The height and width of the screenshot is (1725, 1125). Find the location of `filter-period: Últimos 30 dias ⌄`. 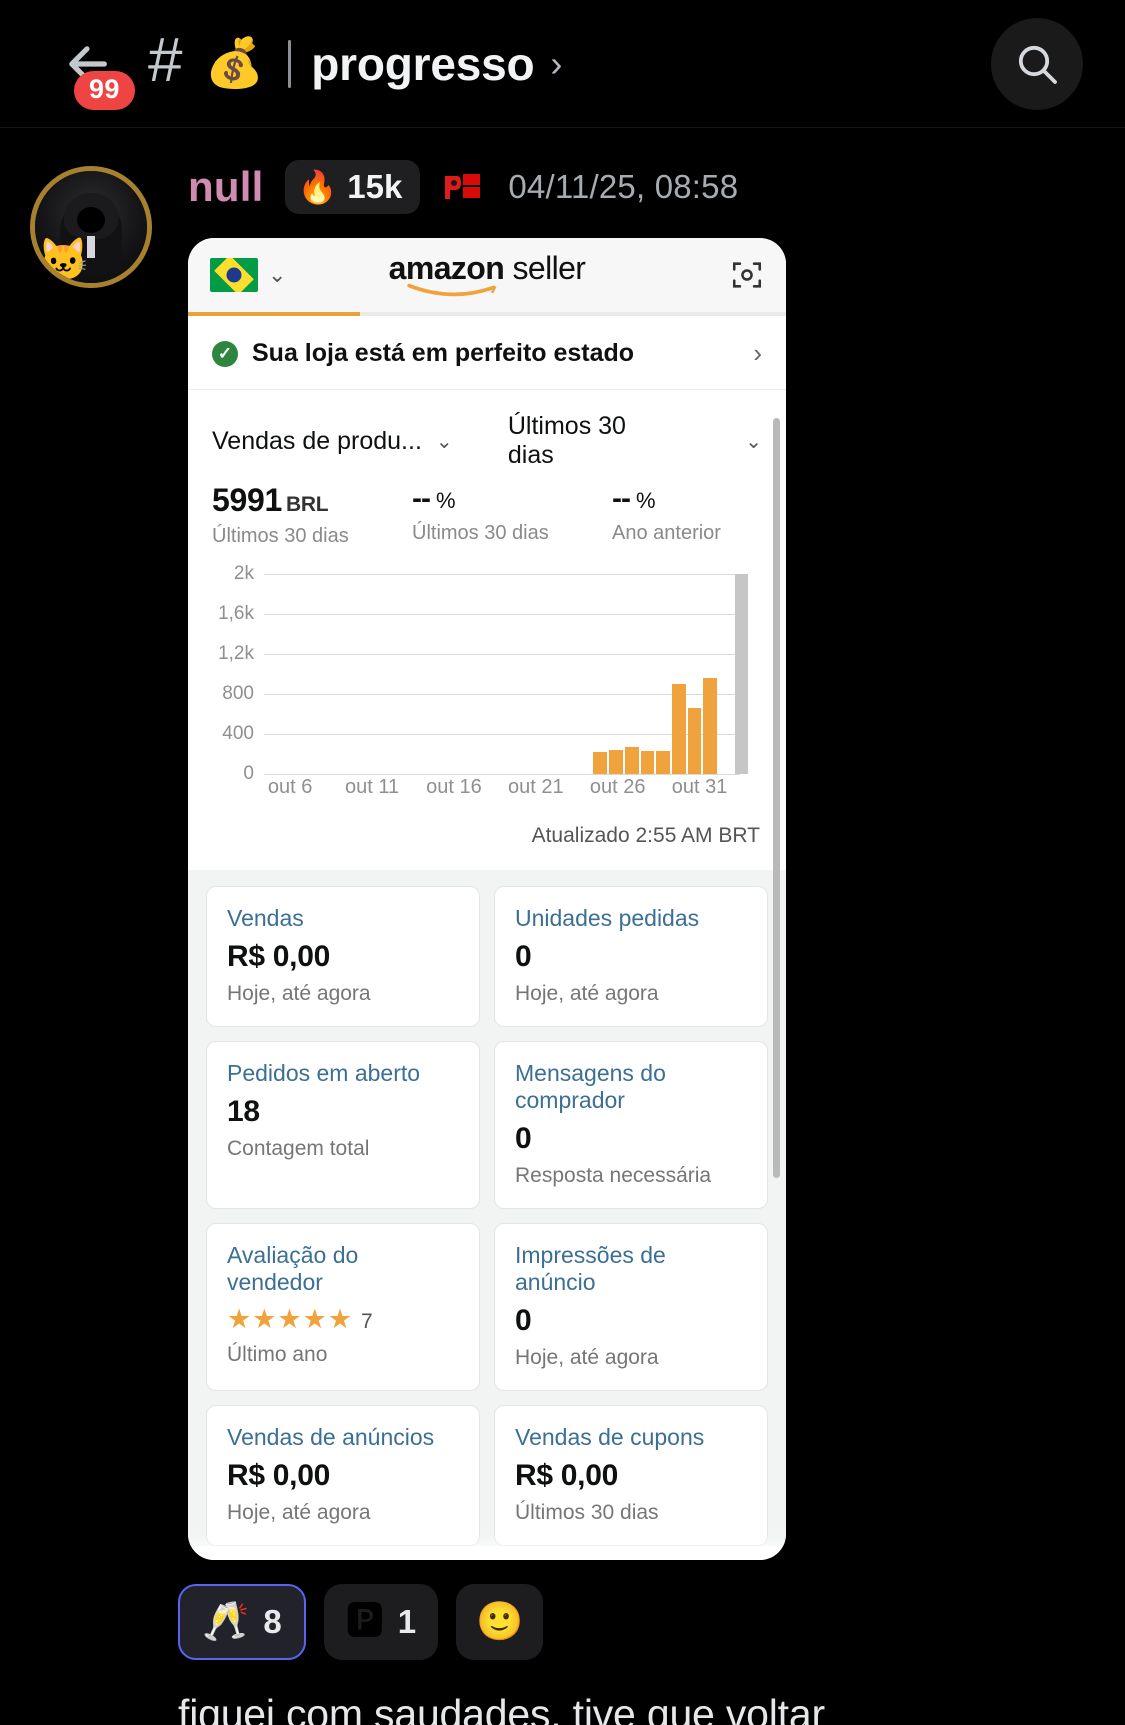

filter-period: Últimos 30 dias ⌄ is located at coordinates (635, 441).